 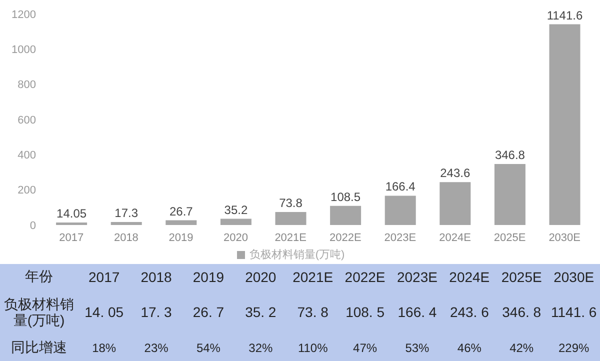 I want to click on text: 26. 7, so click(x=209, y=312).